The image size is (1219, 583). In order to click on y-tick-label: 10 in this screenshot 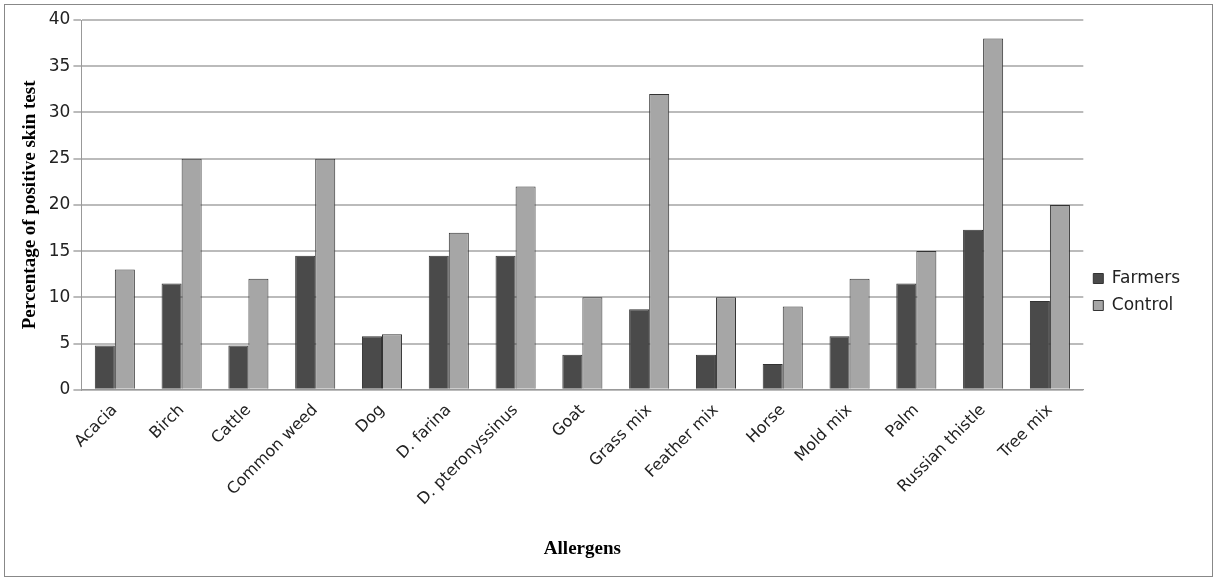, I will do `click(59, 295)`.